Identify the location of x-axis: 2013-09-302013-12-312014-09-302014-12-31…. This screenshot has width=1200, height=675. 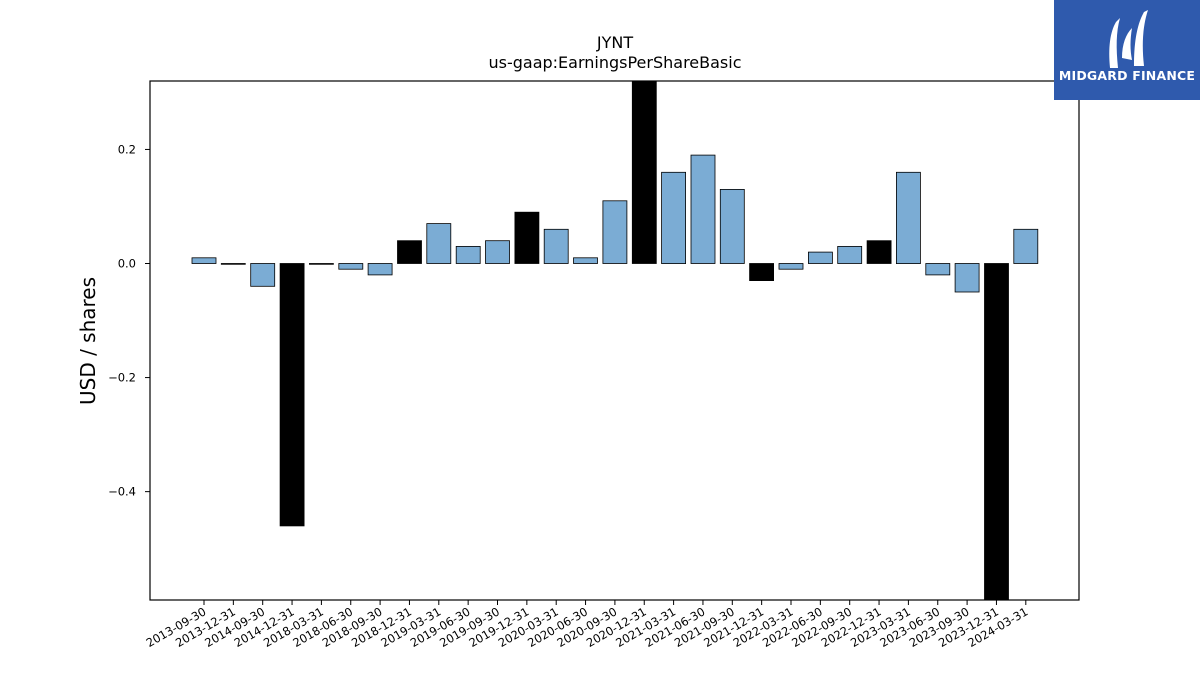
(587, 625).